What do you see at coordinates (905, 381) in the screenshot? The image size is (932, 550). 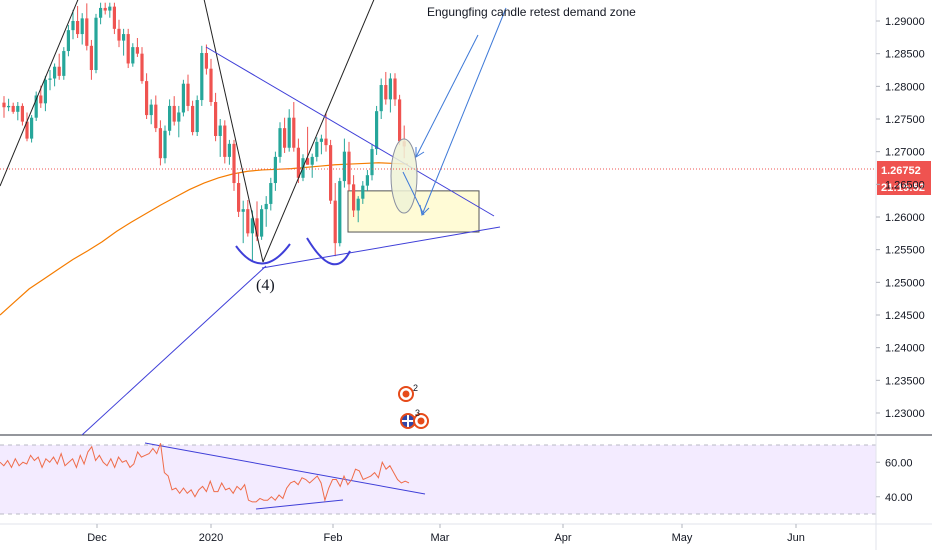 I see `price-tick-label: 1.23500` at bounding box center [905, 381].